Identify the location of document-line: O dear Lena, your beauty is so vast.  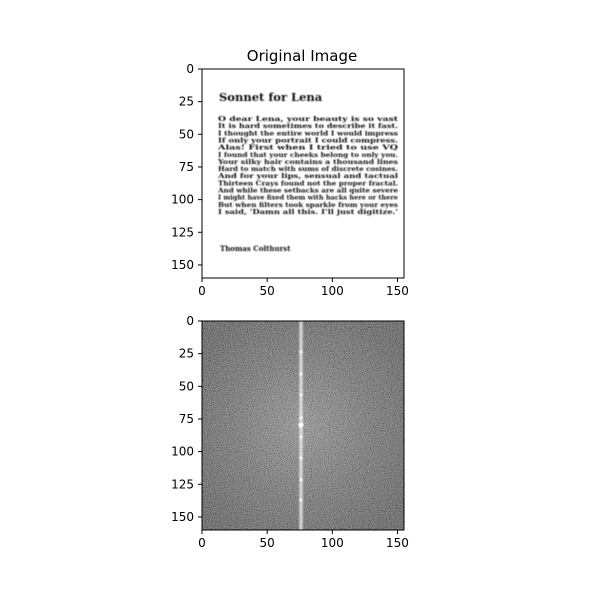
(308, 119).